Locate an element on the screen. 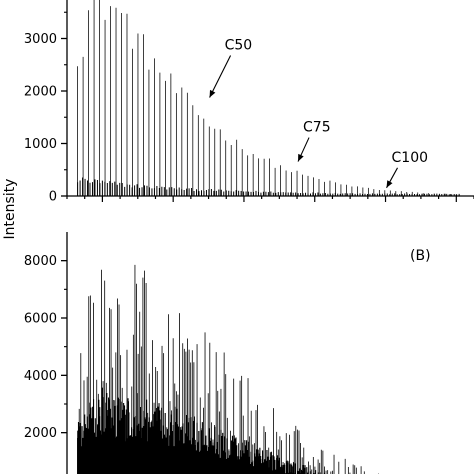  panel-a-x-ticks is located at coordinates (270, 199).